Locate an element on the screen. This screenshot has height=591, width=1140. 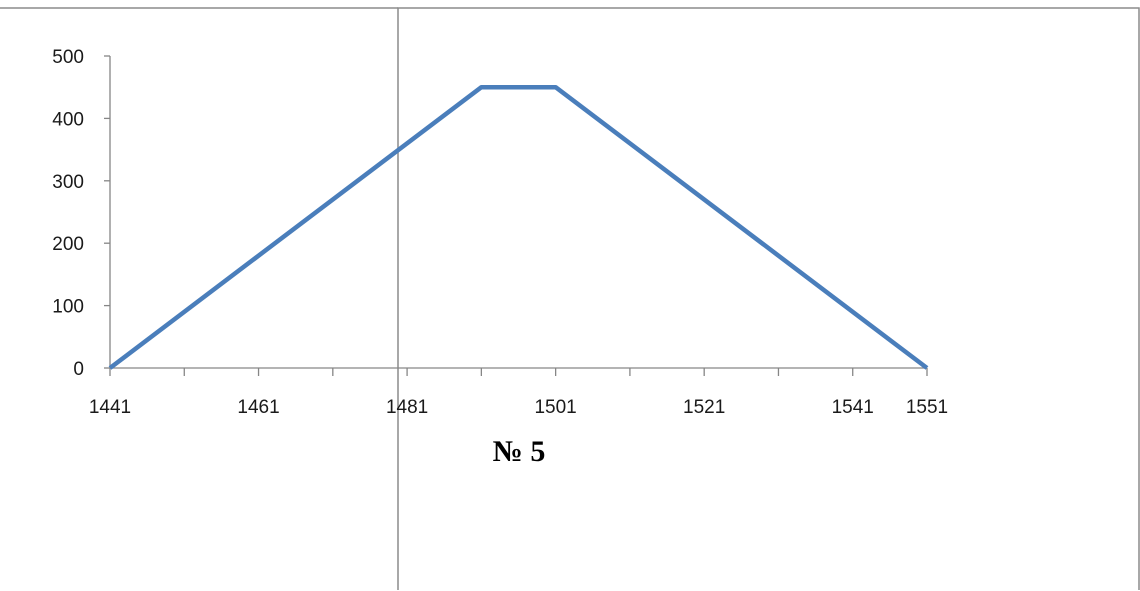
y-tick-label: 400 is located at coordinates (68, 119).